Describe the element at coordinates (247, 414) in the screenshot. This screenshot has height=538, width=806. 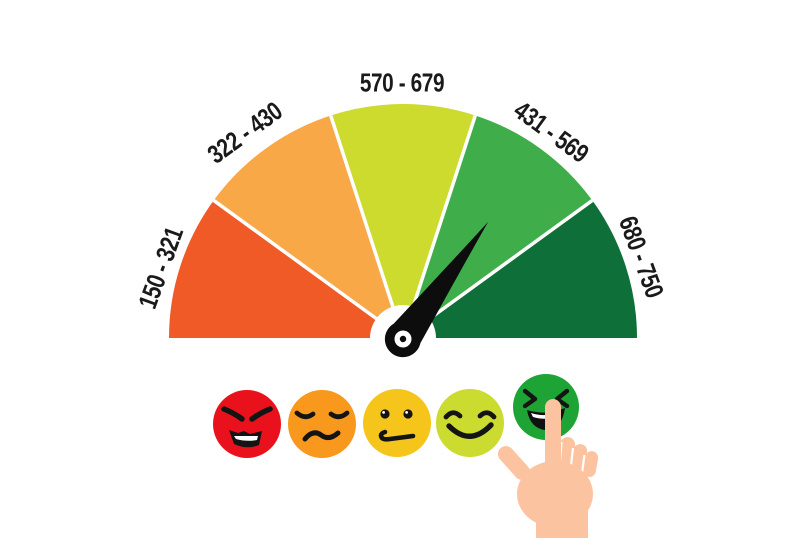
I see `angry-eyes` at that location.